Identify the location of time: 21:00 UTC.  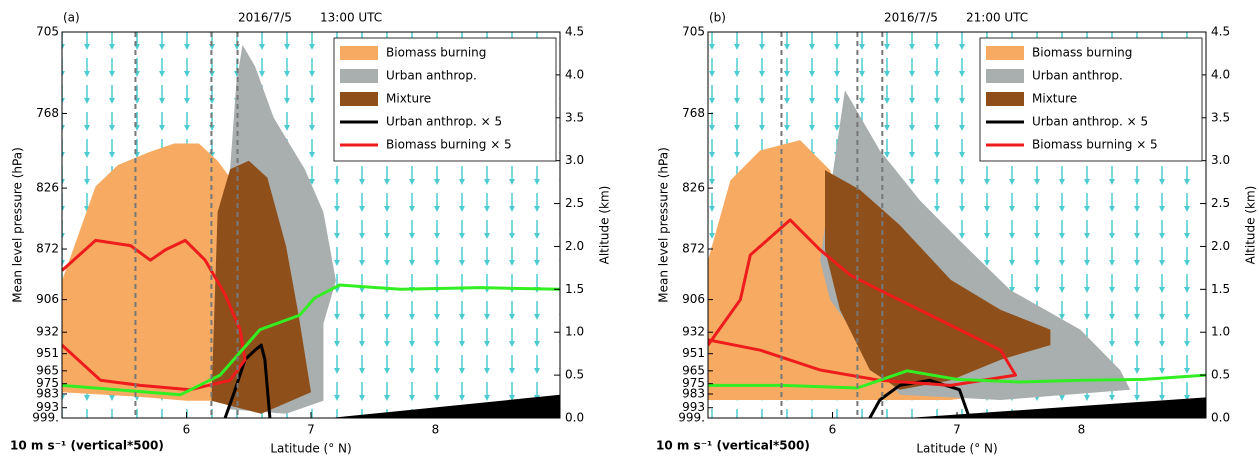
(997, 18).